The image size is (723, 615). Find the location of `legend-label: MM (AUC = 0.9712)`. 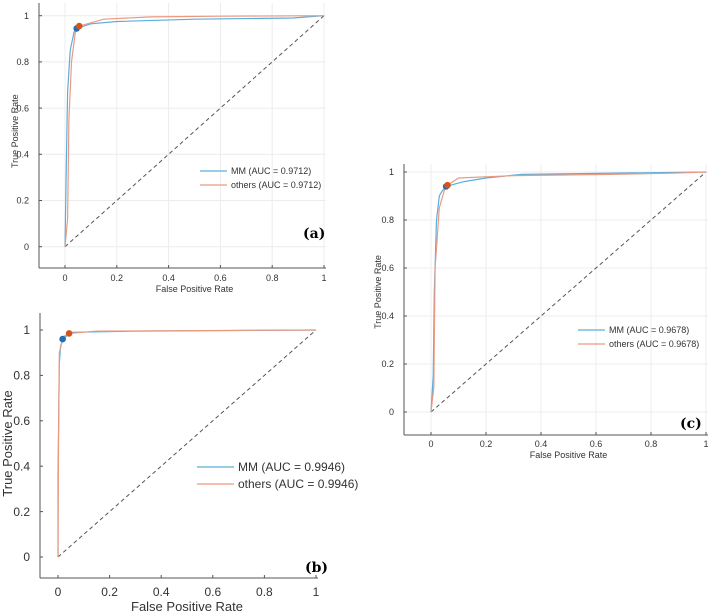

legend-label: MM (AUC = 0.9712) is located at coordinates (271, 171).